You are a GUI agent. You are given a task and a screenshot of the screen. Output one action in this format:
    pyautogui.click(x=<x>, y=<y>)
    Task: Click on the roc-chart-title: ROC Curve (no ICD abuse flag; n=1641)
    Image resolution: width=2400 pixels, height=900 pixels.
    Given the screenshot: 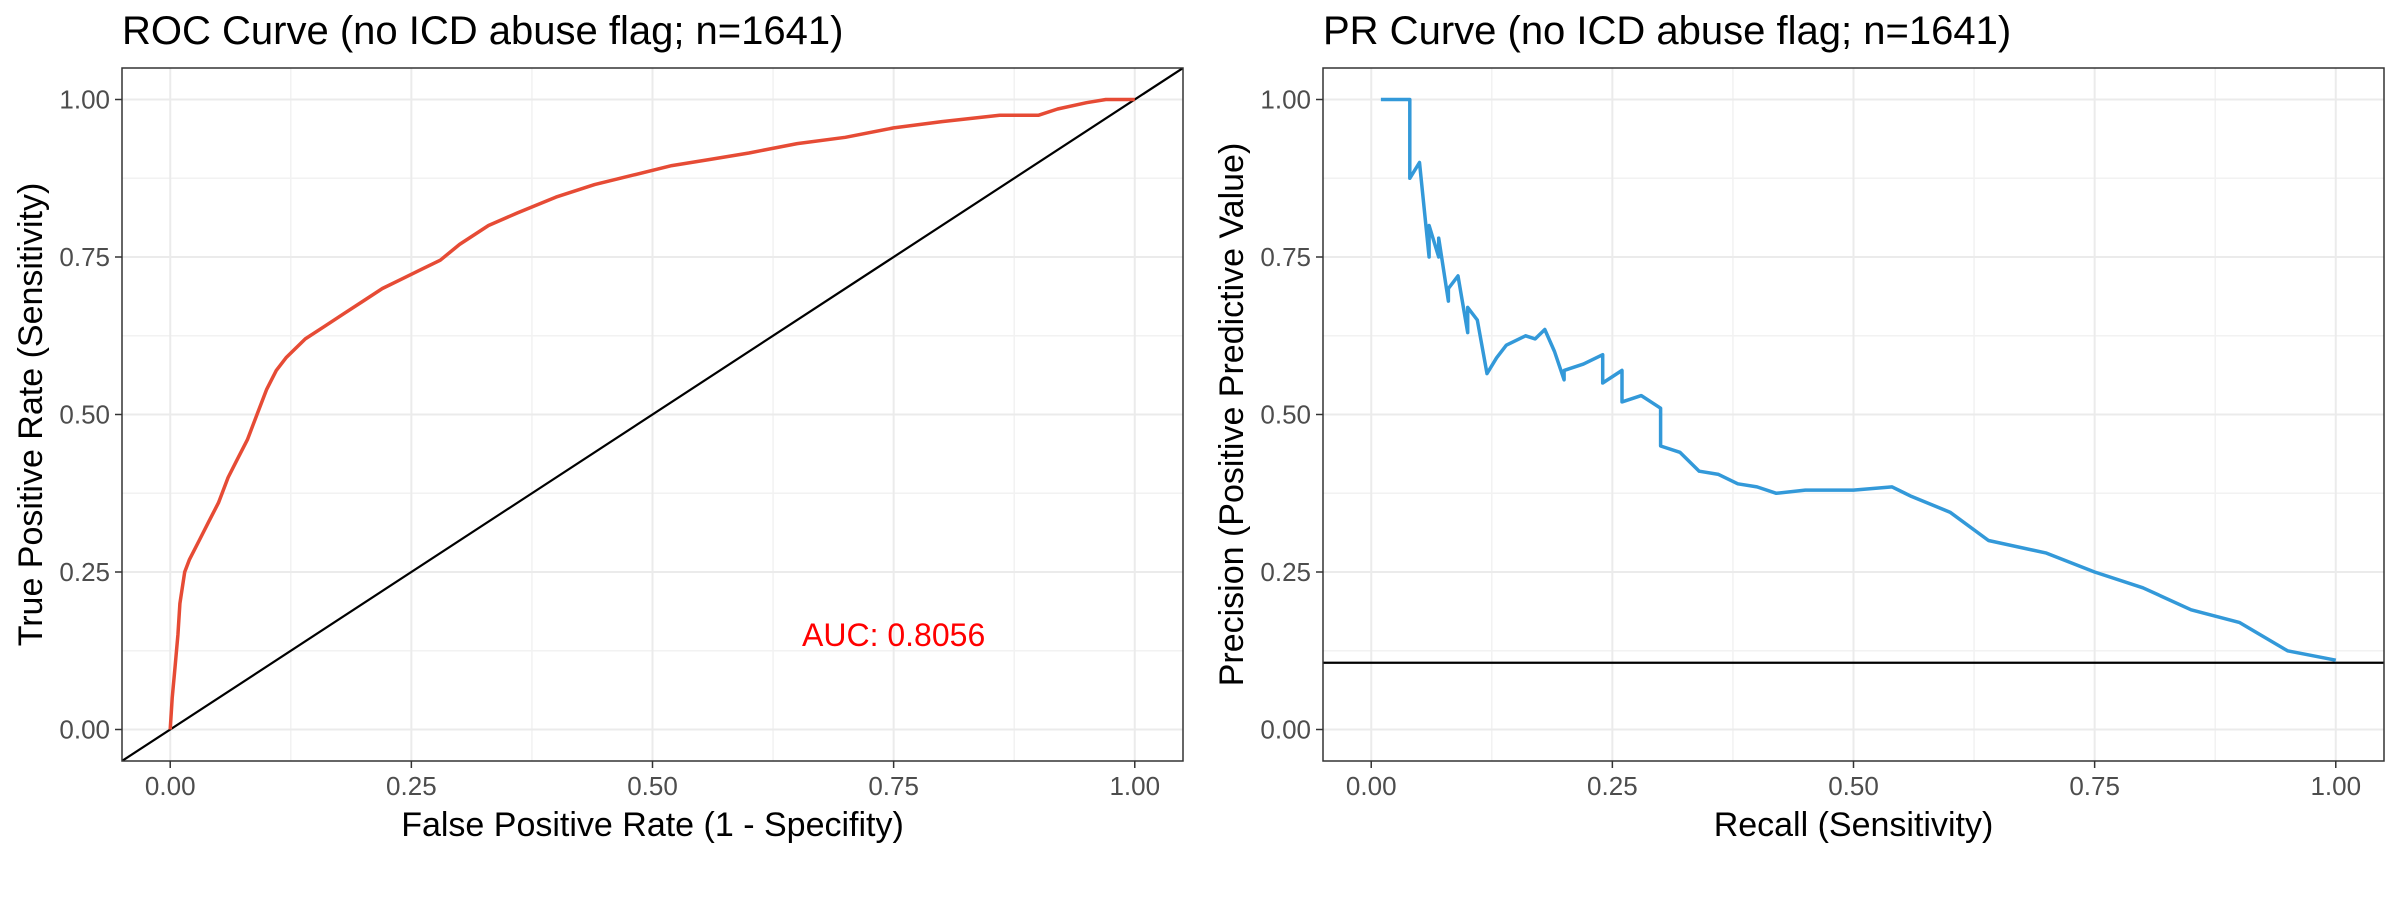 What is the action you would take?
    pyautogui.click(x=482, y=31)
    